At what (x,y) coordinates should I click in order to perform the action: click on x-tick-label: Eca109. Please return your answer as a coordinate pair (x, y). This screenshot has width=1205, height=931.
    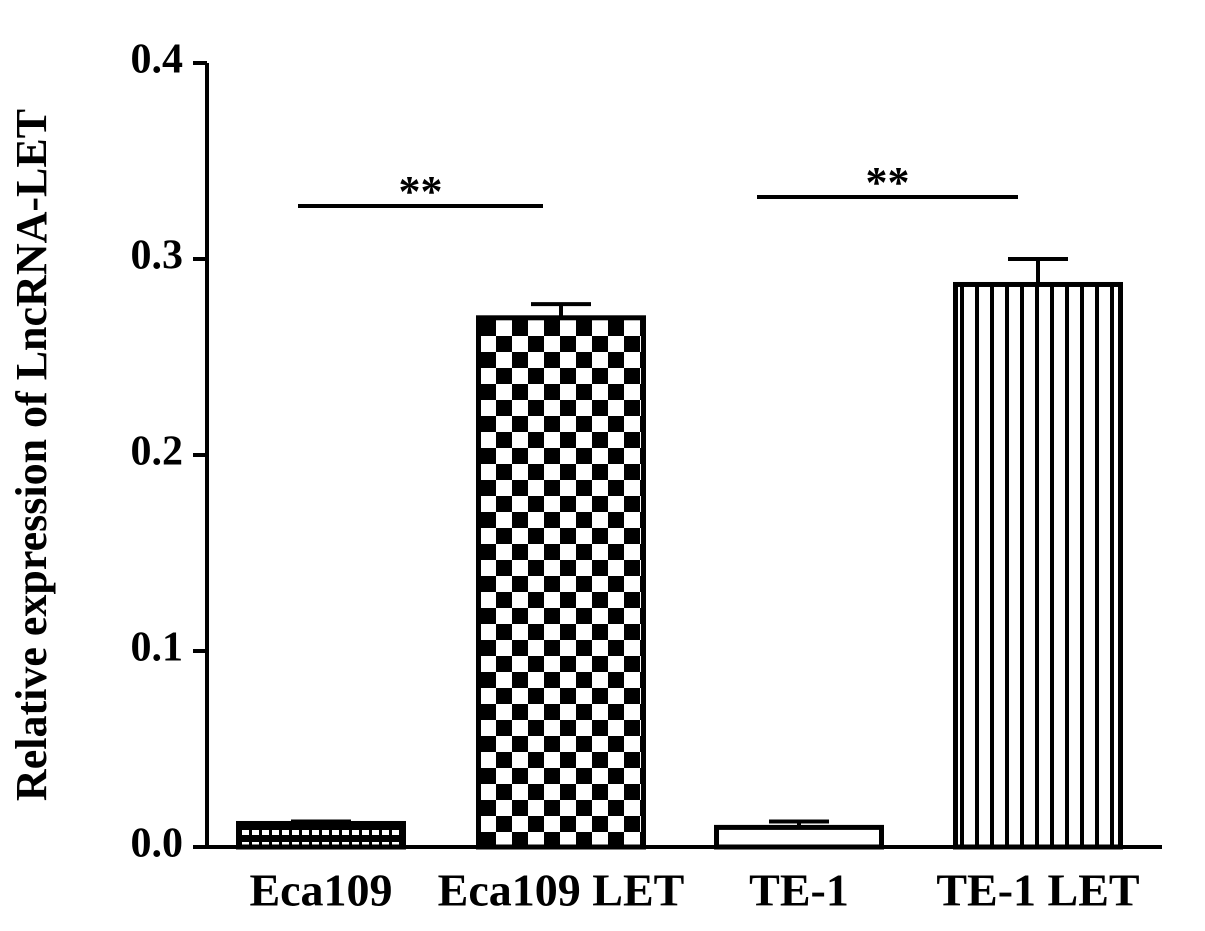
    Looking at the image, I should click on (320, 890).